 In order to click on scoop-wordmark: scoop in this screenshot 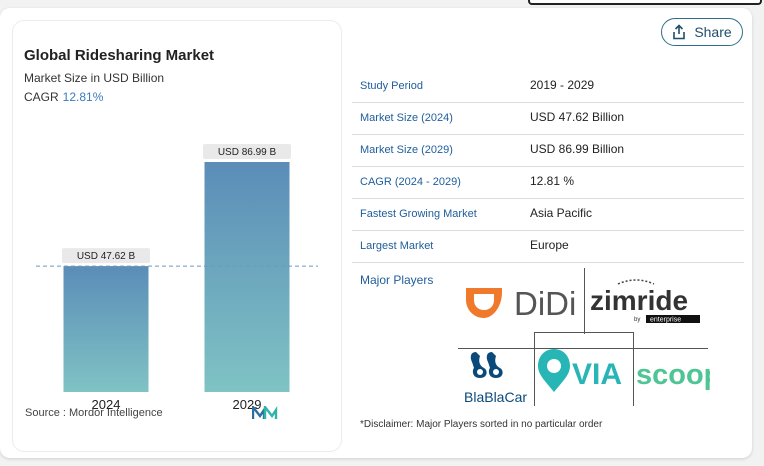, I will do `click(673, 375)`.